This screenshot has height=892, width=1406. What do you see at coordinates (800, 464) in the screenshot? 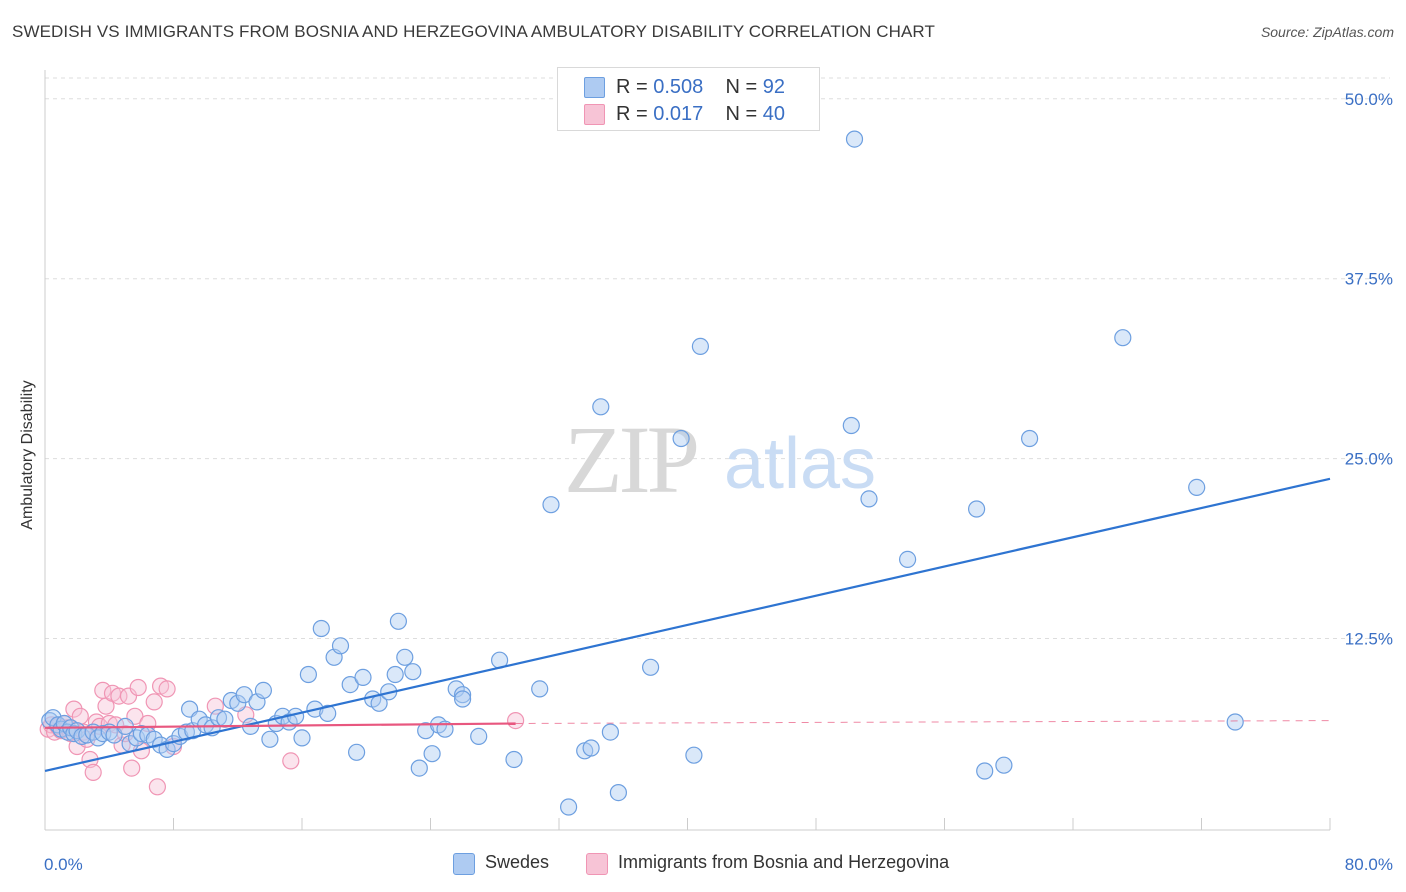
I see `watermark-atlas: atlas` at bounding box center [800, 464].